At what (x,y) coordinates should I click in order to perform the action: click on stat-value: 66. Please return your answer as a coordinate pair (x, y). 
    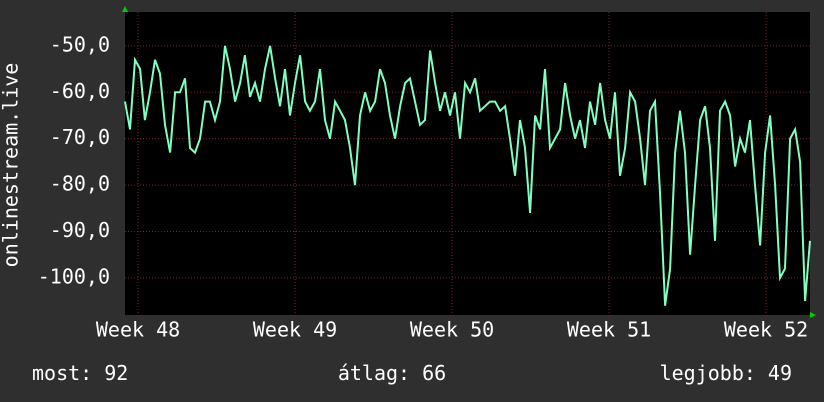
    Looking at the image, I should click on (434, 373).